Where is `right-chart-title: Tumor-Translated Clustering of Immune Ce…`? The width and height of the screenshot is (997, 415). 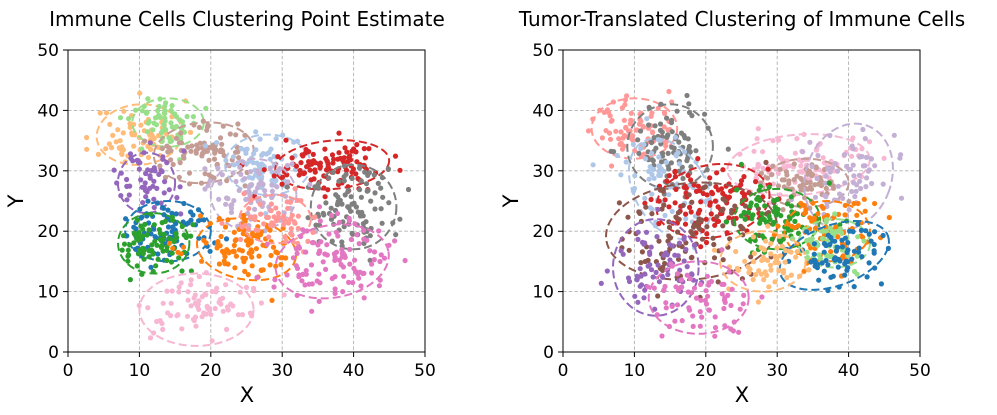 right-chart-title: Tumor-Translated Clustering of Immune Ce… is located at coordinates (741, 19).